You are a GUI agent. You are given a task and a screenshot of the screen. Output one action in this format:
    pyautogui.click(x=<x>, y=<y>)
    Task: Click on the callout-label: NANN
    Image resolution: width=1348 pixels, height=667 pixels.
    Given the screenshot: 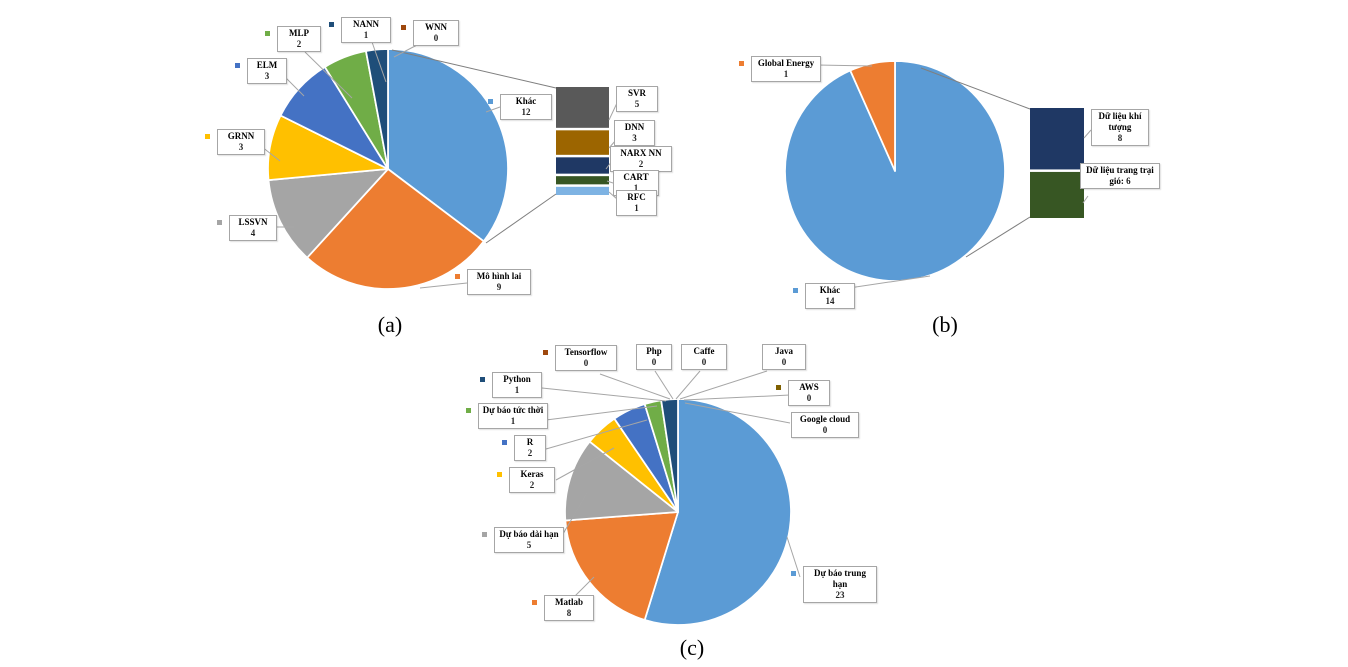 What is the action you would take?
    pyautogui.click(x=366, y=24)
    